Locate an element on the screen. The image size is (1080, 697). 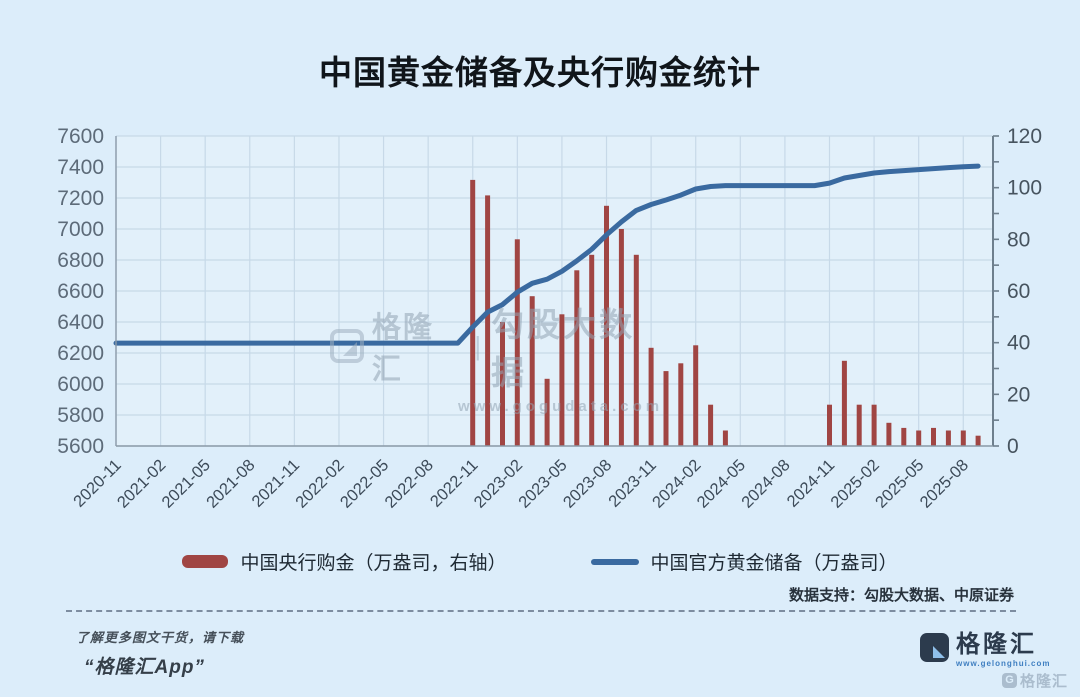
legend: 中国央行购金（万盎司，右轴） 中国官方黄金储备（万盎司） is located at coordinates (540, 561).